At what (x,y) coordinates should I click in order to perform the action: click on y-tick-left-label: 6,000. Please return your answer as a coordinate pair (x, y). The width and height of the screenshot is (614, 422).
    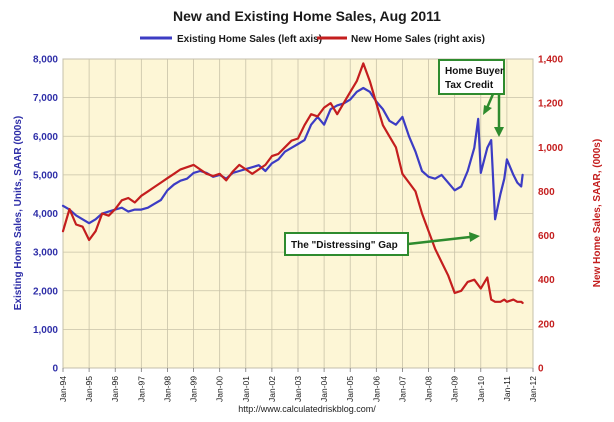
    Looking at the image, I should click on (45, 137).